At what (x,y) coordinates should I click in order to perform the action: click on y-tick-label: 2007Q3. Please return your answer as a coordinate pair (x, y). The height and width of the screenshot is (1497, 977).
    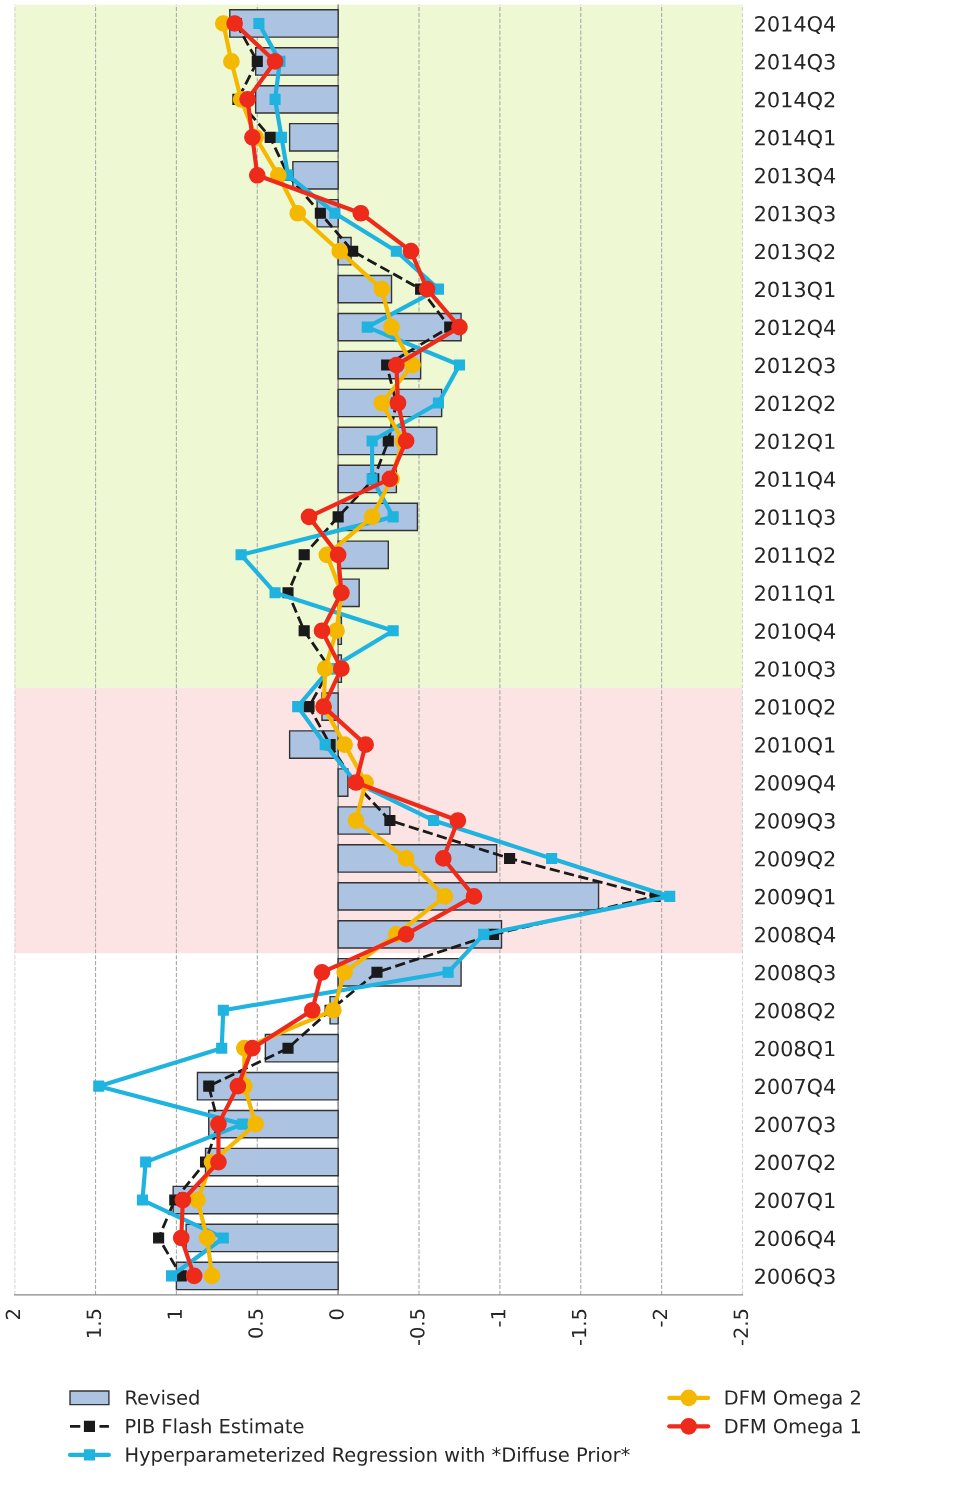
    Looking at the image, I should click on (795, 1125).